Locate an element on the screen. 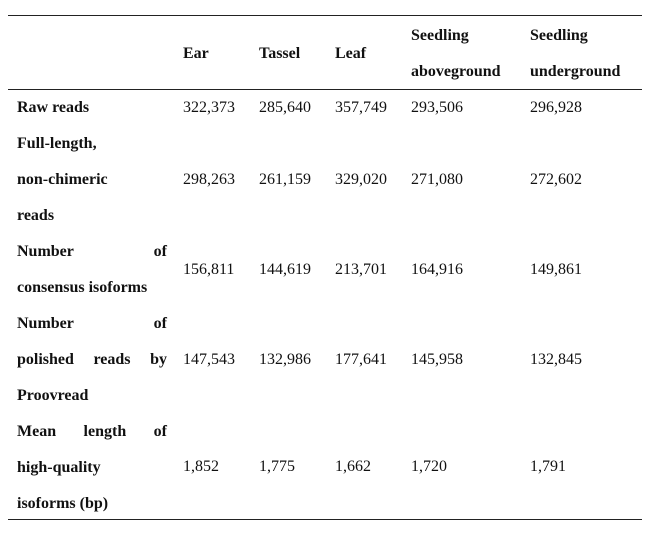 The image size is (660, 534). header-seedling-under-line2: underground is located at coordinates (575, 71).